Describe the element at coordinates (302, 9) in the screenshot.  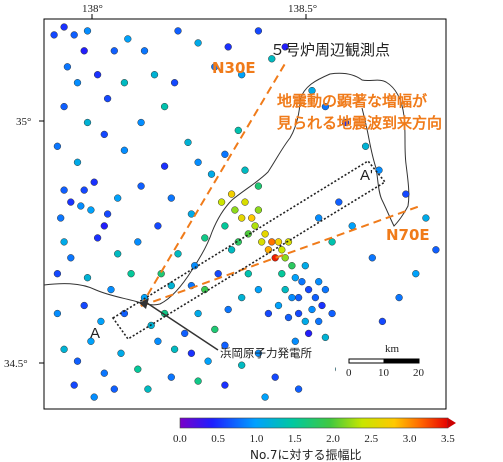
I see `lon-tick-138-5: 138.5°` at that location.